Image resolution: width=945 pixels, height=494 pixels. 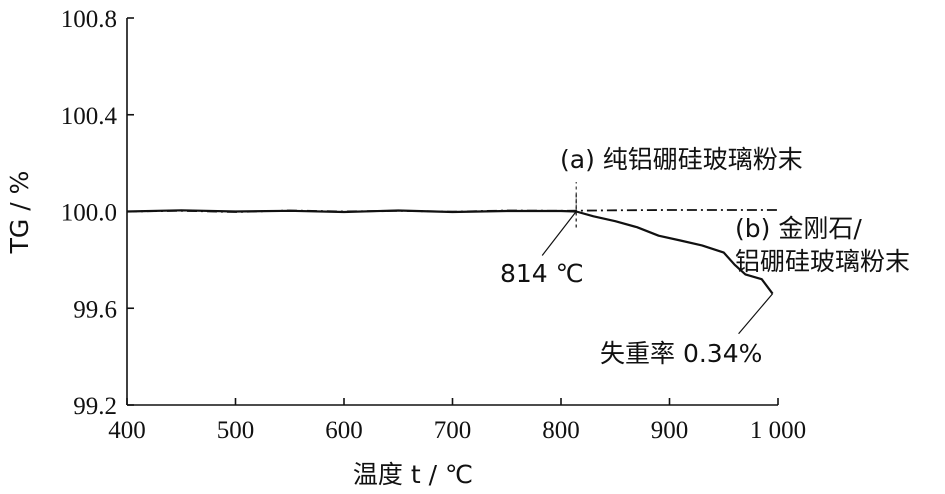 I want to click on y-tick-label: 99.6, so click(x=95, y=309).